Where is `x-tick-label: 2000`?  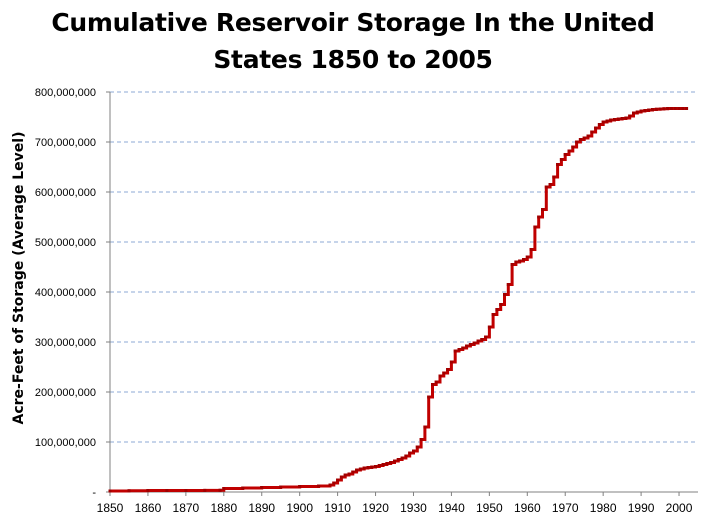 x-tick-label: 2000 is located at coordinates (679, 508).